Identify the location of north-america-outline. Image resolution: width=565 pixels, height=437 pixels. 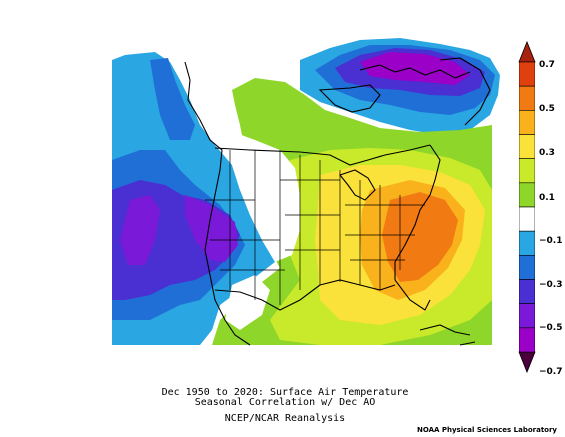
(217, 203).